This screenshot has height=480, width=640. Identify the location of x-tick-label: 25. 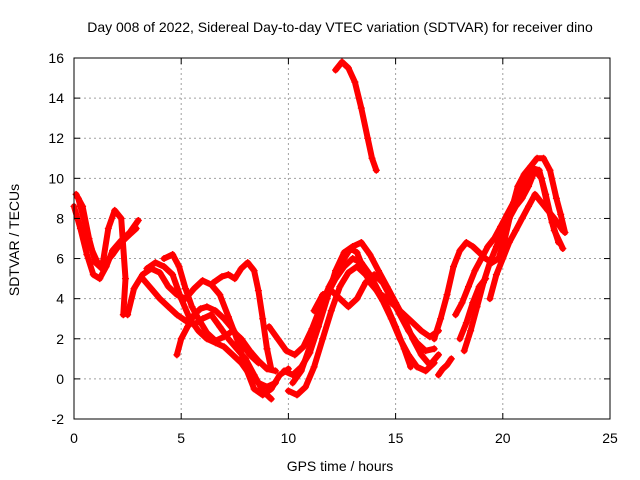
(610, 438).